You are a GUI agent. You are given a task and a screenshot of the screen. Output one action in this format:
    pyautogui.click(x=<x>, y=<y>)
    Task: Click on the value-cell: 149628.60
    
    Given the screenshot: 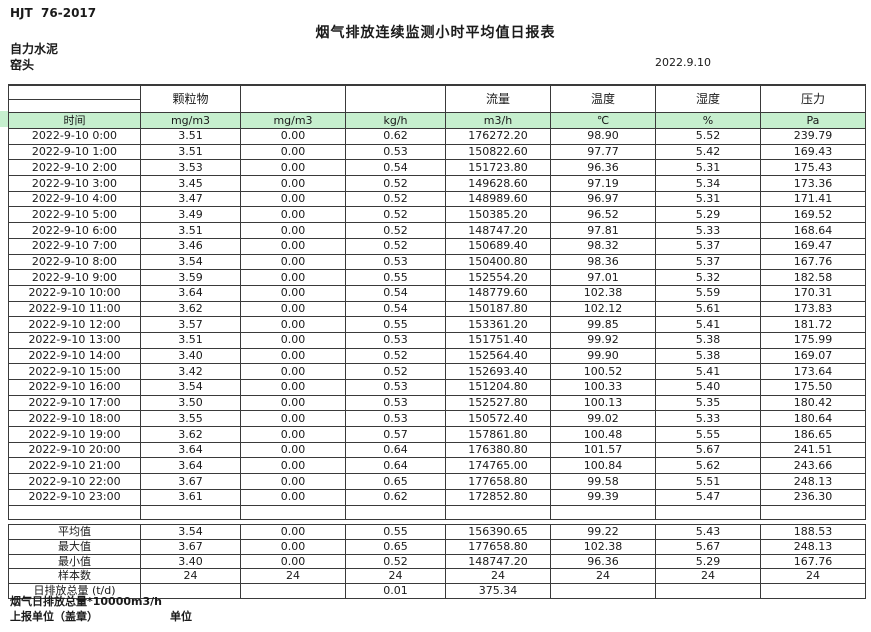 What is the action you would take?
    pyautogui.click(x=498, y=183)
    